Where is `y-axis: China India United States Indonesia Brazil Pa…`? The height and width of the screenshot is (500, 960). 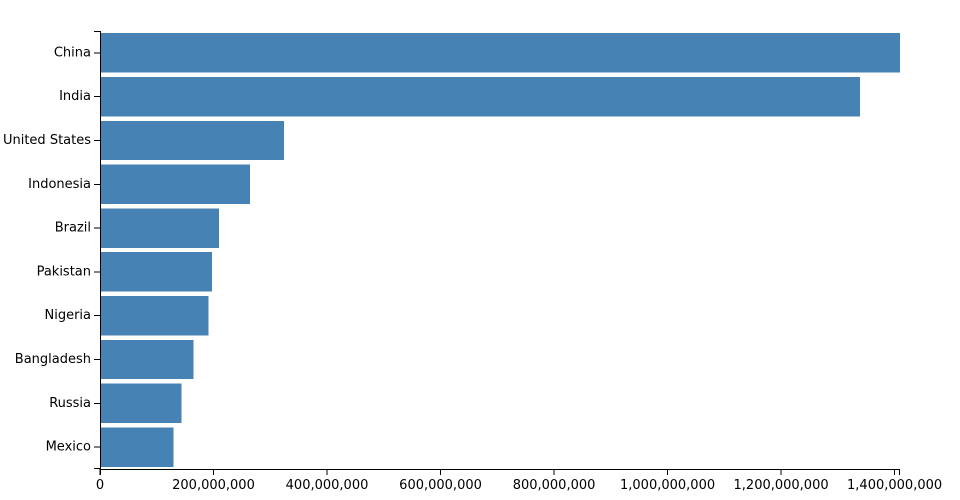
y-axis: China India United States Indonesia Brazil Pa… is located at coordinates (52, 250).